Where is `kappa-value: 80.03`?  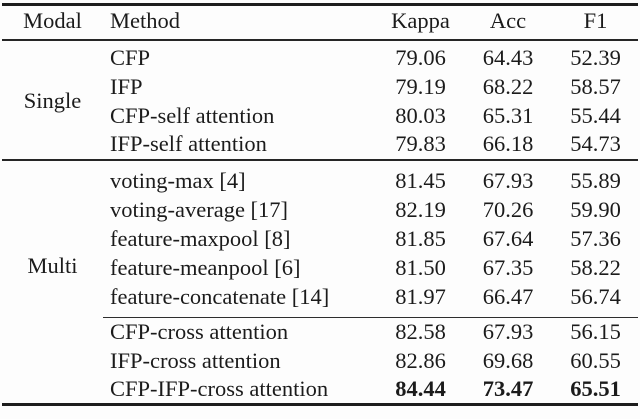
kappa-value: 80.03 is located at coordinates (420, 115).